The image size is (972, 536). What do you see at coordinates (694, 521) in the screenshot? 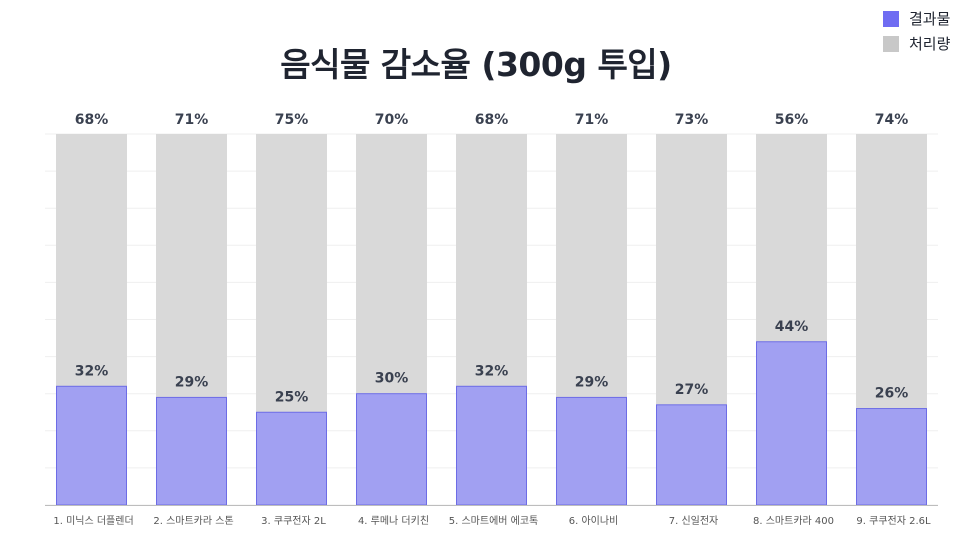
I see `x-tick-label: 7. 신일전자` at bounding box center [694, 521].